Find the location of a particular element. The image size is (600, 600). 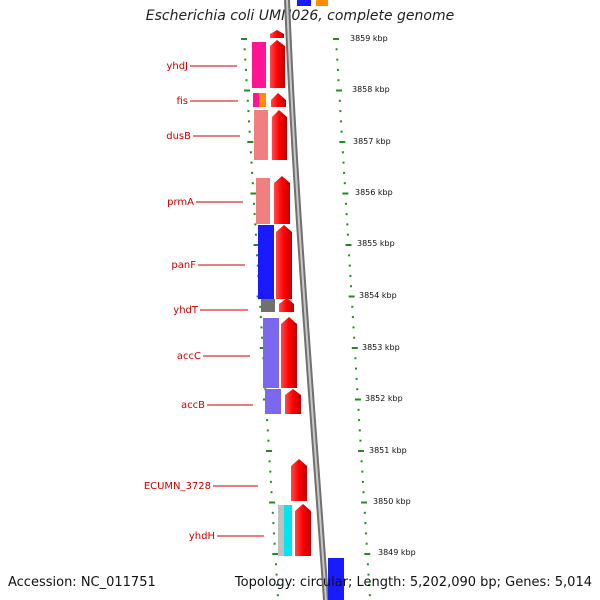

cog-track is located at coordinates (272, 299).